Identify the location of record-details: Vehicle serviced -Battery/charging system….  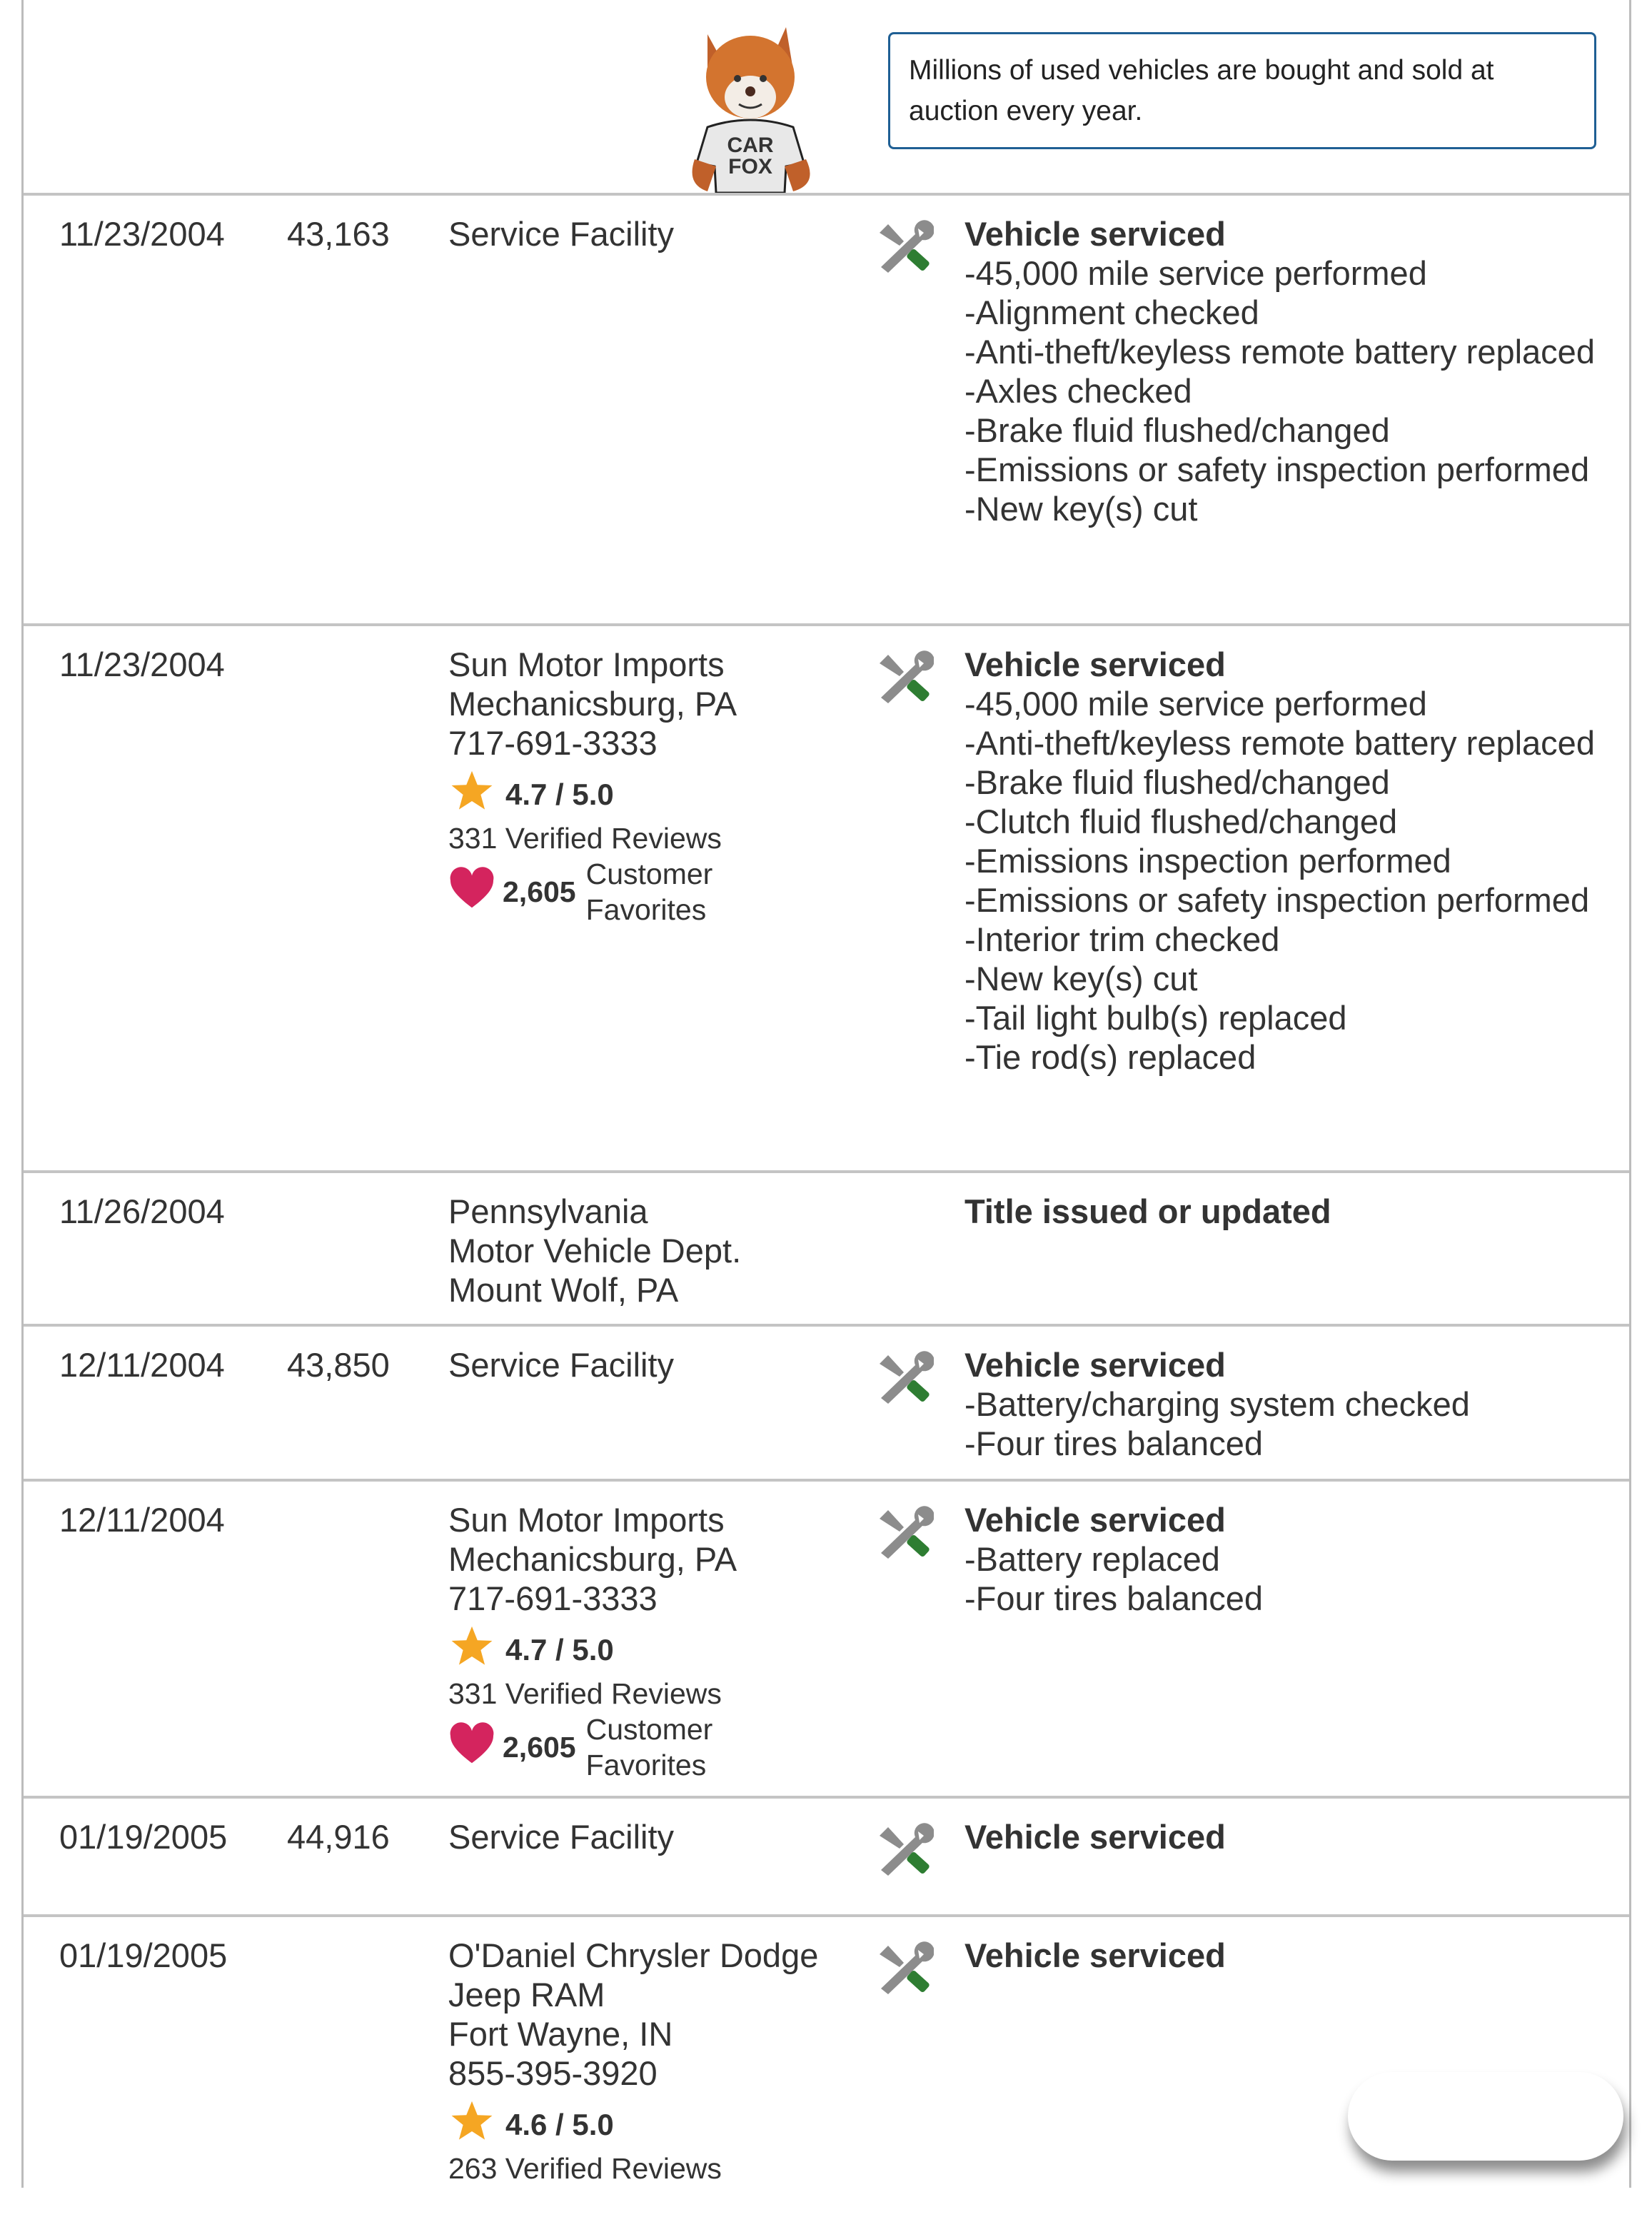
(1286, 1404).